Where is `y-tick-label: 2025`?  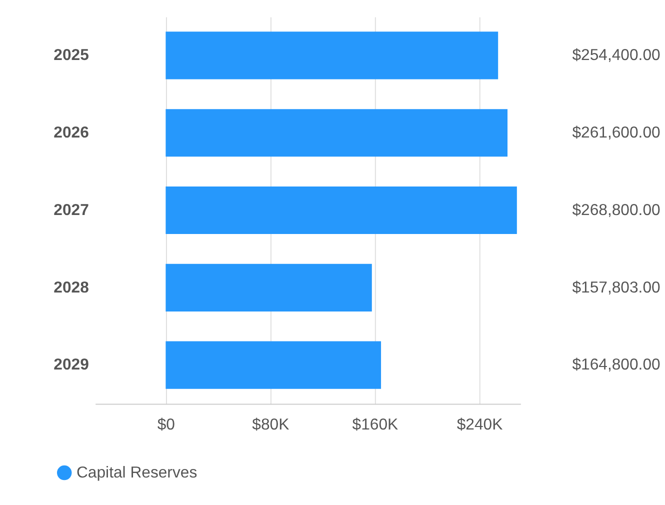
y-tick-label: 2025 is located at coordinates (72, 55).